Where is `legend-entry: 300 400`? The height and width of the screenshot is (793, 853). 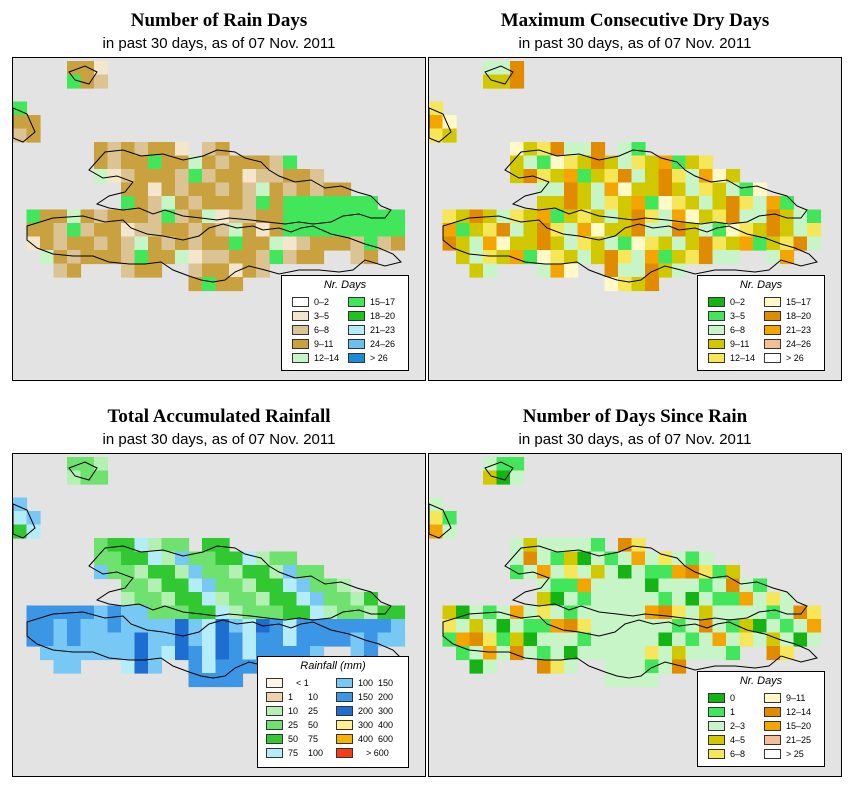 legend-entry: 300 400 is located at coordinates (369, 725).